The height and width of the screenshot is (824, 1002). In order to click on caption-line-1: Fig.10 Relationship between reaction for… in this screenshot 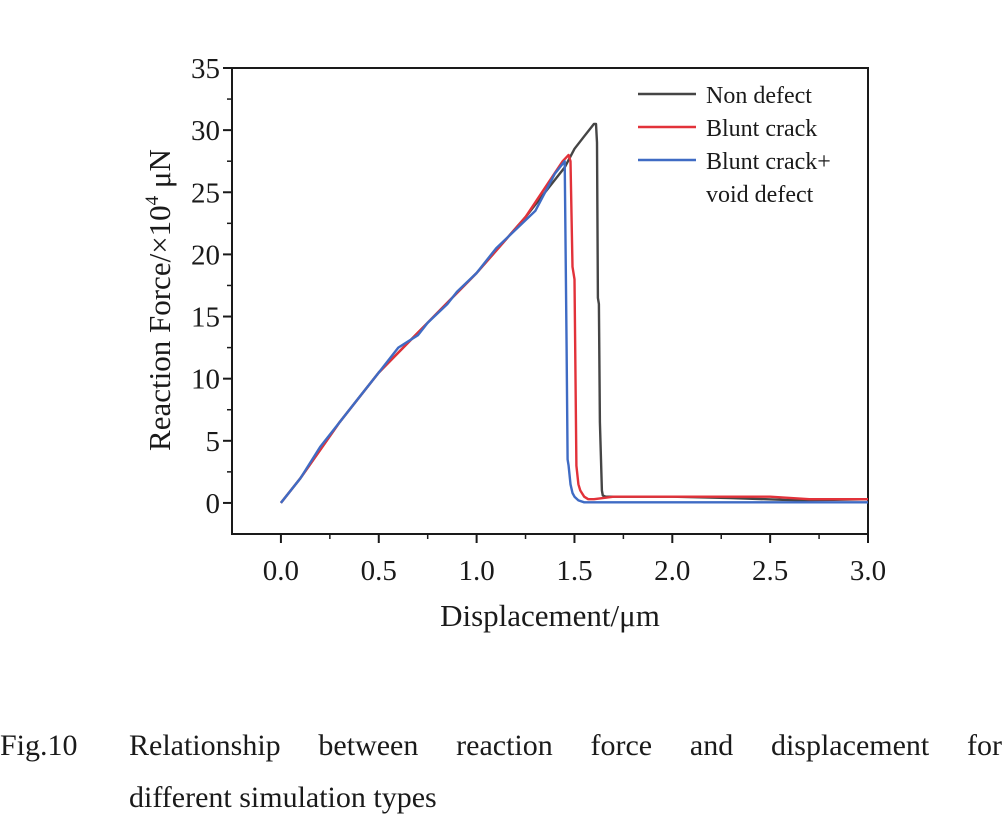, I will do `click(501, 746)`.